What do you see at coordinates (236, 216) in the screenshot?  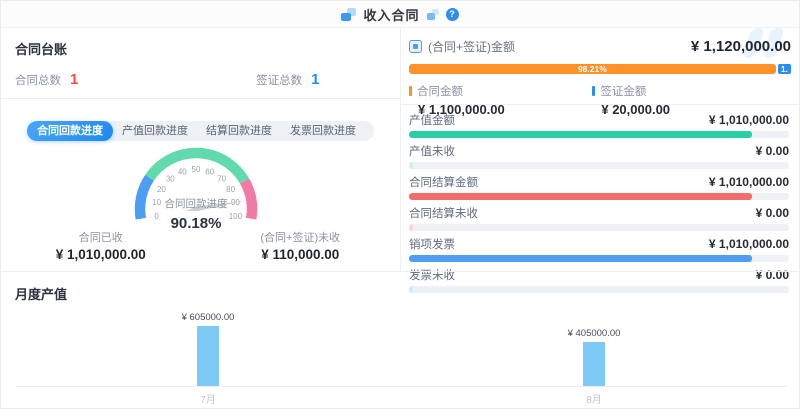 I see `gauge-tick-label: 100` at bounding box center [236, 216].